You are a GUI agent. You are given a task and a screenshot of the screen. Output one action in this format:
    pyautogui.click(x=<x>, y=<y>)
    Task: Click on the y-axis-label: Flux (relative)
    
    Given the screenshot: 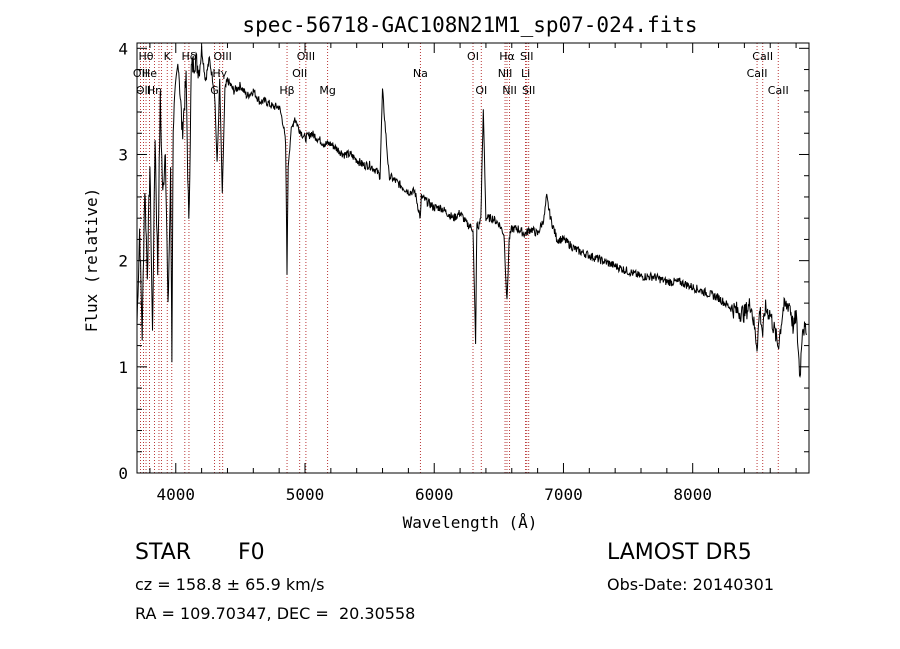 What is the action you would take?
    pyautogui.click(x=91, y=260)
    